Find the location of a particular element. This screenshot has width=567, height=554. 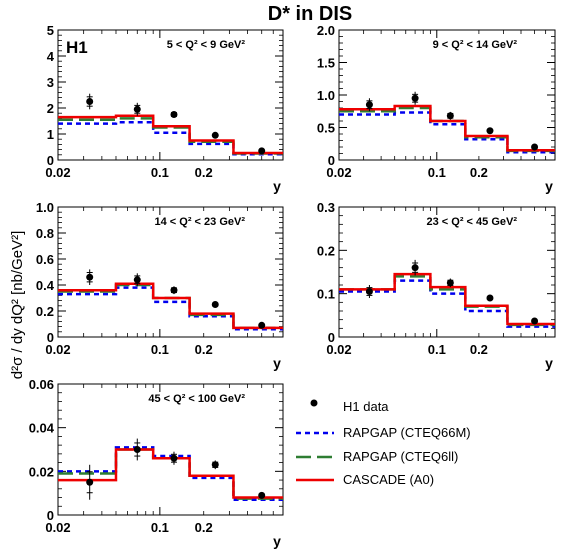

panel-4-ytick-label: 0.3 is located at coordinates (326, 207).